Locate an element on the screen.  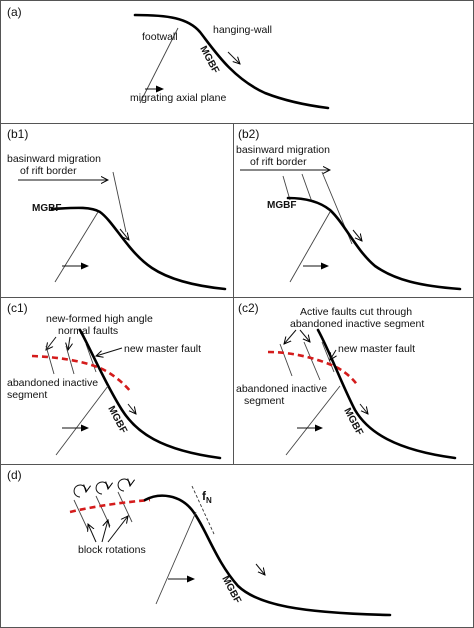
new-fault-line is located at coordinates (119, 202).